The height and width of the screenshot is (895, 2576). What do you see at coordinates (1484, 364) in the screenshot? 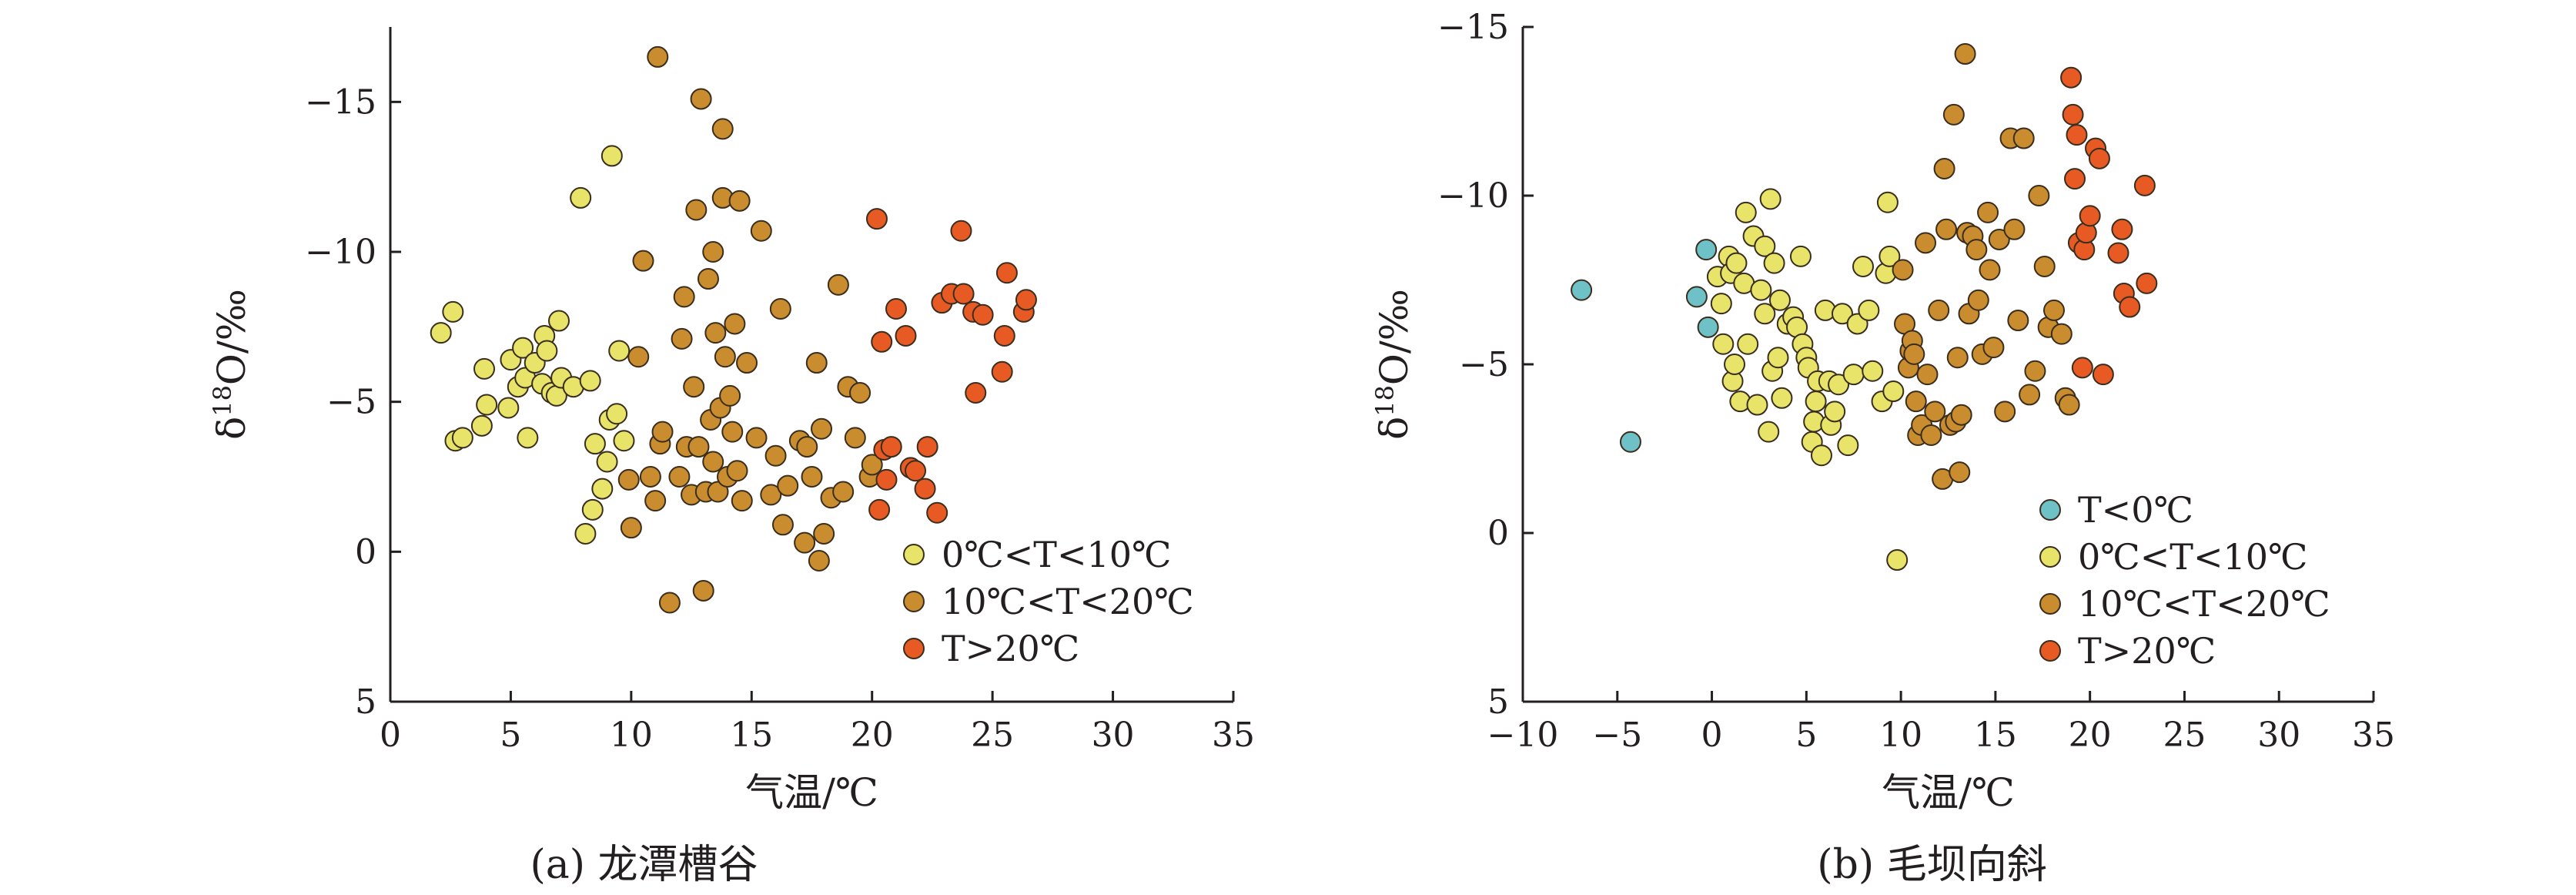
I see `y-tick-label: −5` at bounding box center [1484, 364].